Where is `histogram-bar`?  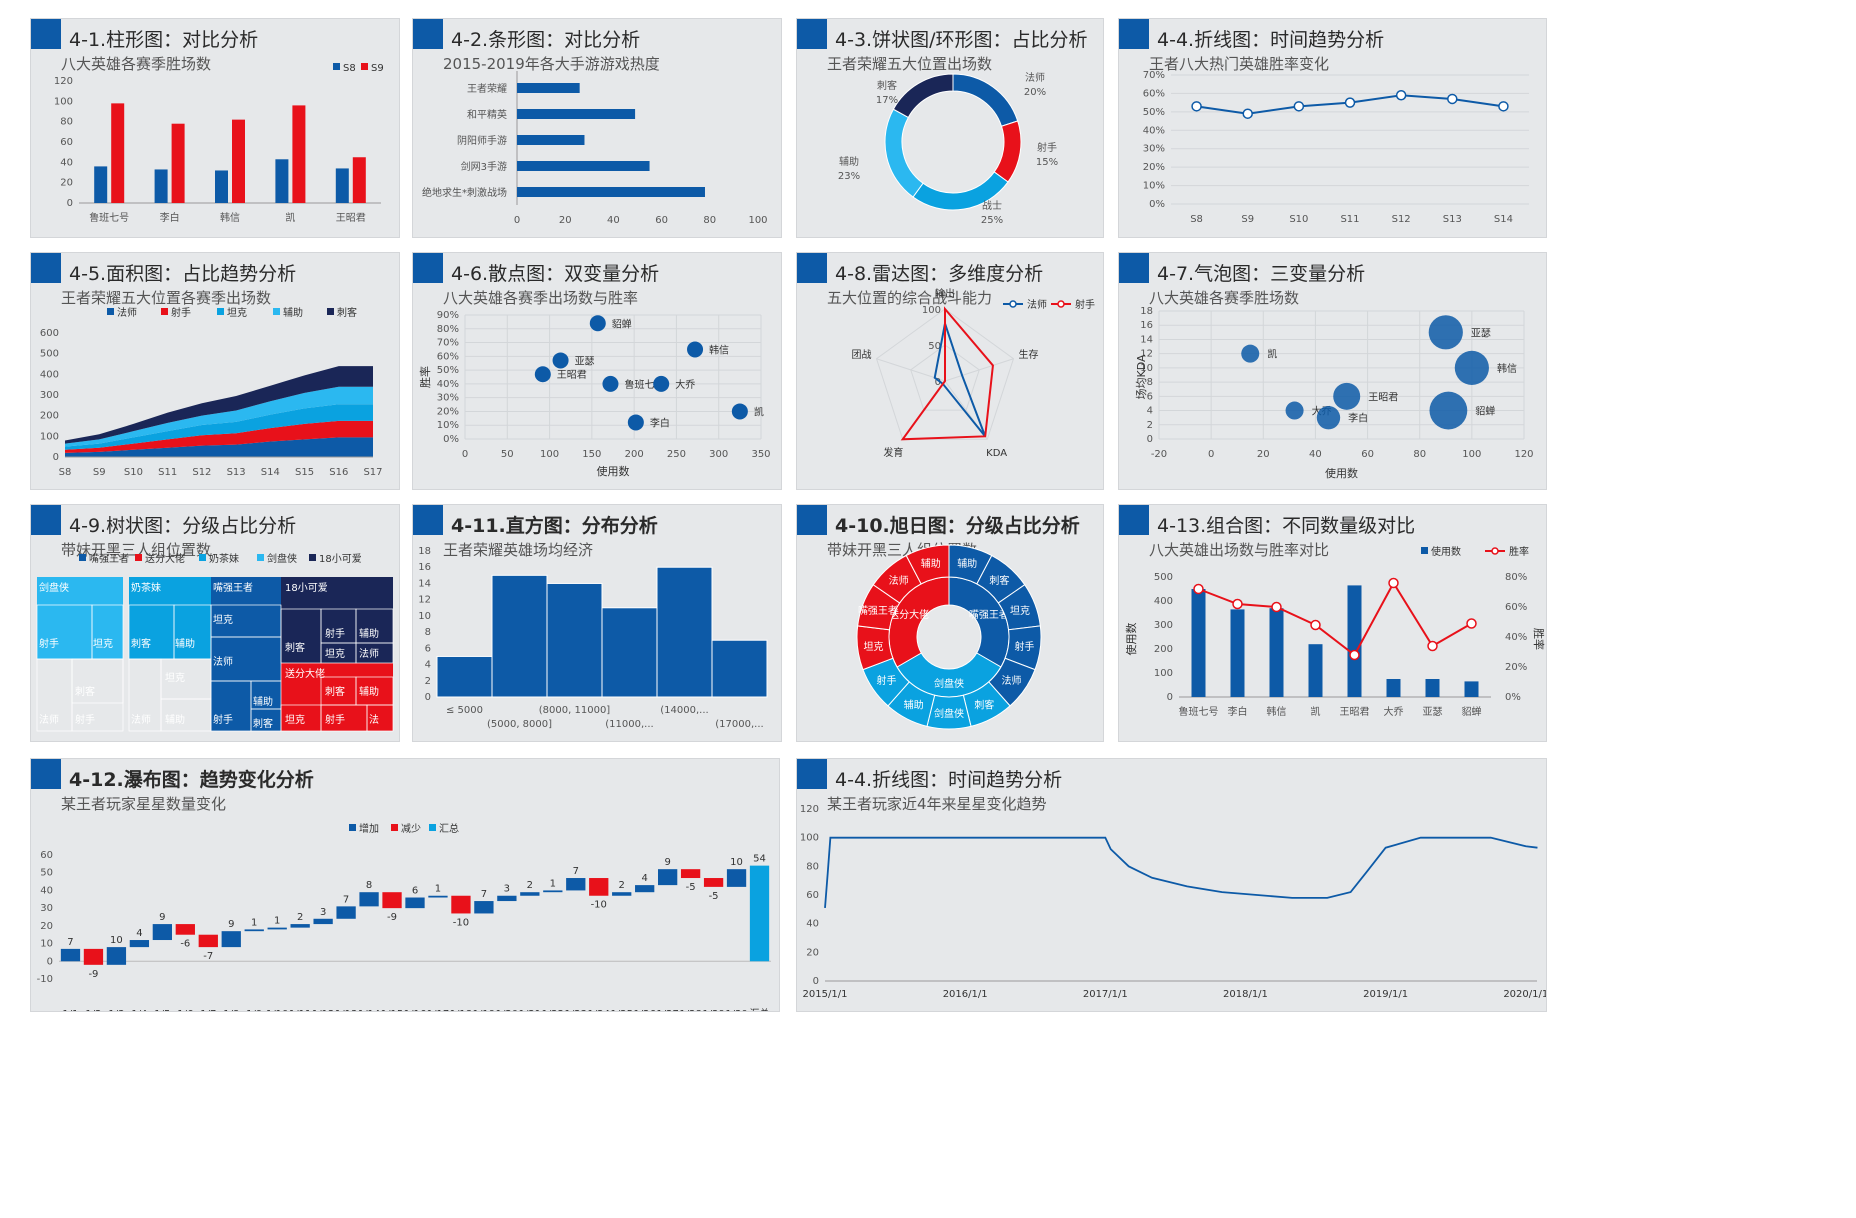
histogram-bar is located at coordinates (739, 668).